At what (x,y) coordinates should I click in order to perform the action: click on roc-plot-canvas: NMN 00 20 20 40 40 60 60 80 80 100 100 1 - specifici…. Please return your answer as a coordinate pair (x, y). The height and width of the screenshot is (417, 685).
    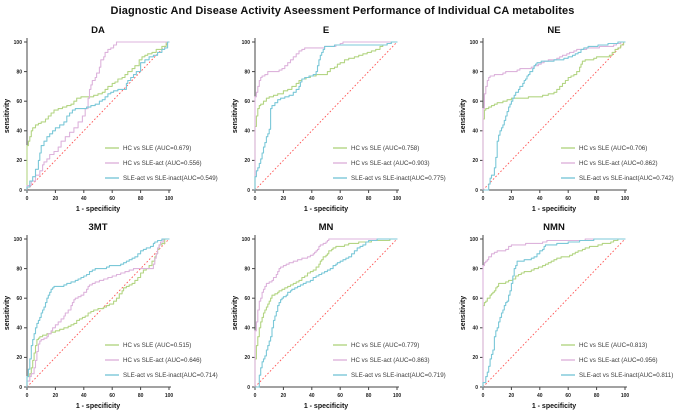
    Looking at the image, I should click on (566, 316).